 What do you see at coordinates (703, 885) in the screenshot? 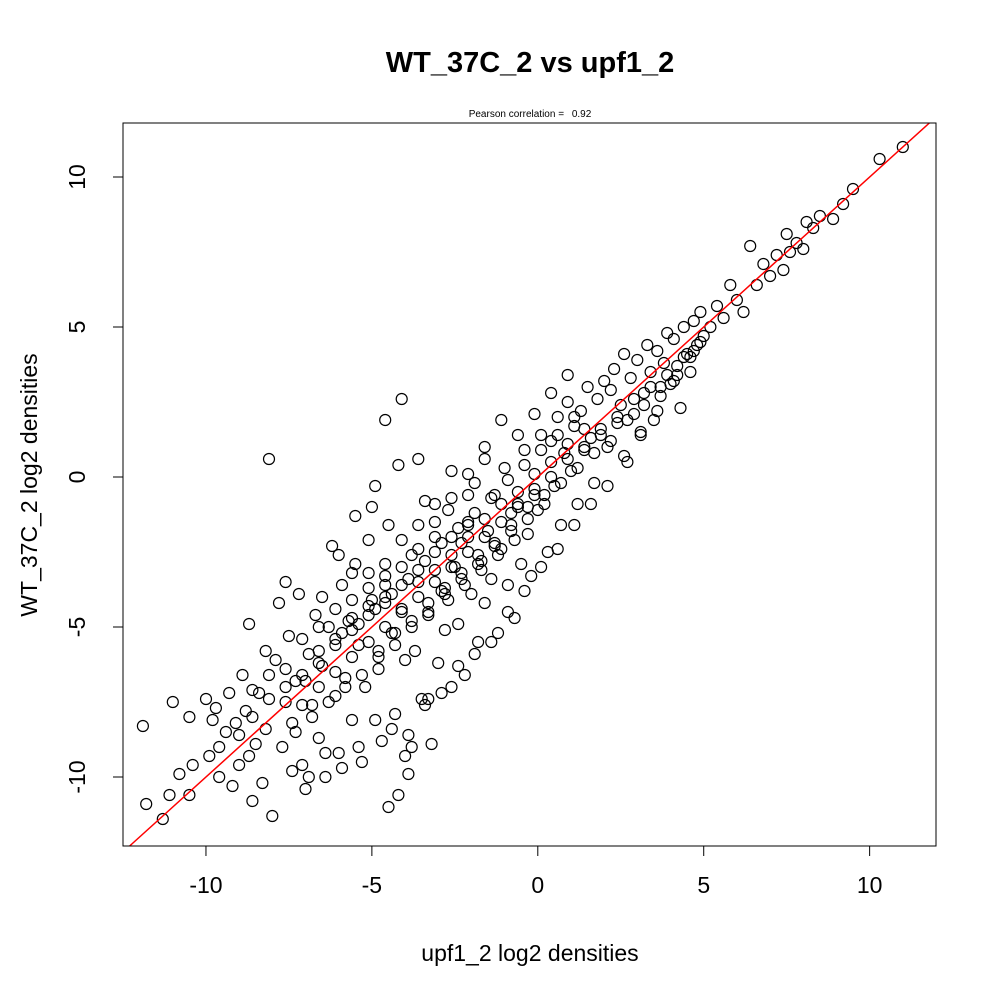
I see `x-tick-label: 5` at bounding box center [703, 885].